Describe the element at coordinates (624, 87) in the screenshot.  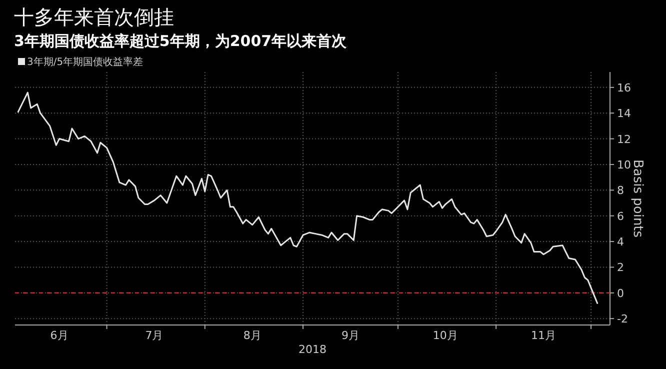
I see `y-tick-label: 16` at that location.